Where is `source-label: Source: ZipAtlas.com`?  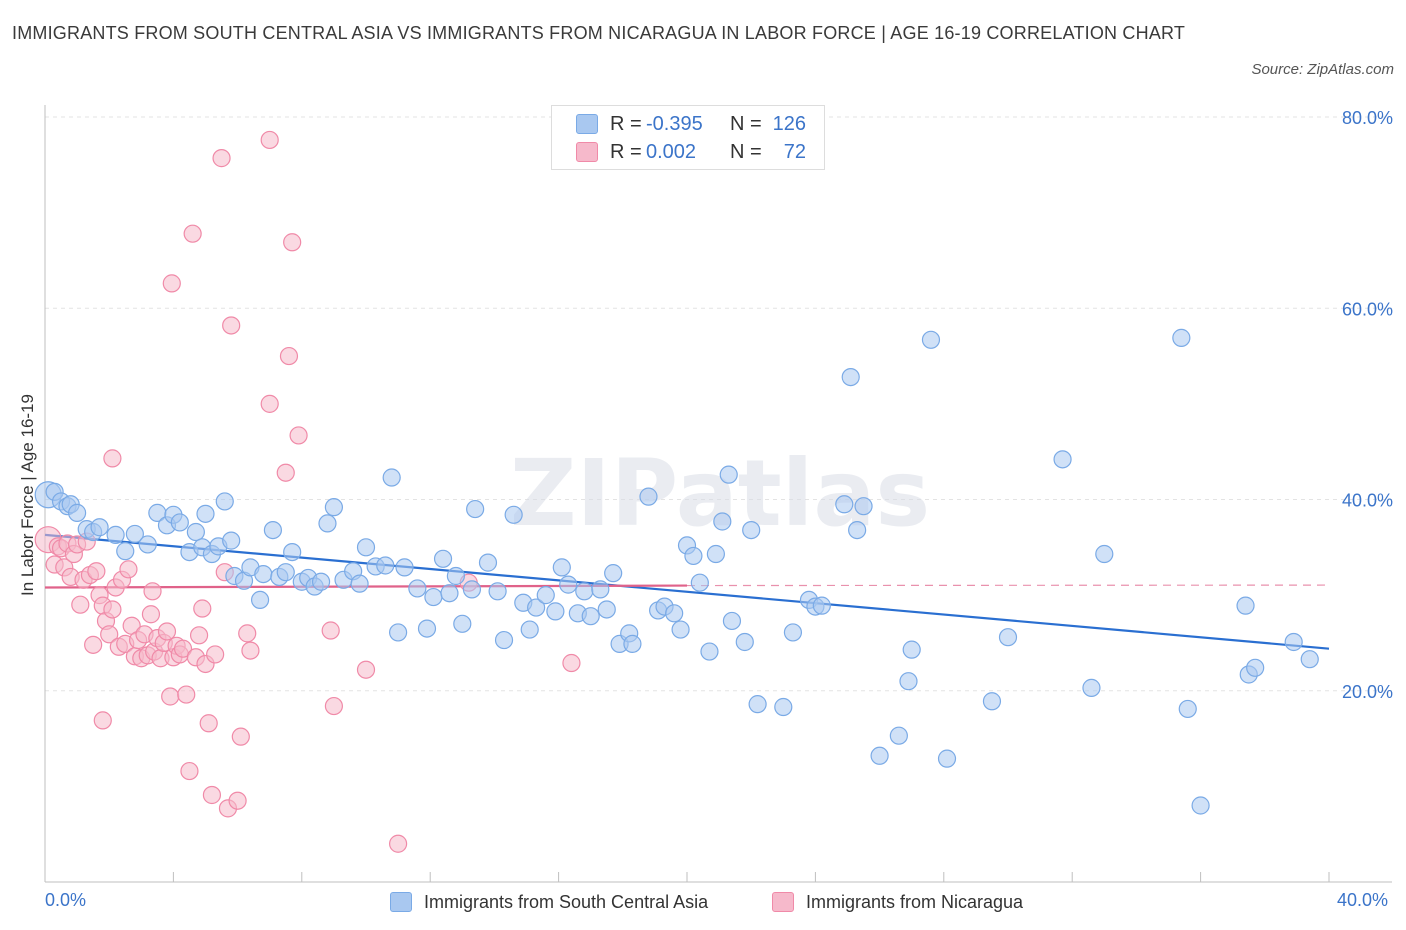 source-label: Source: ZipAtlas.com is located at coordinates (1322, 69).